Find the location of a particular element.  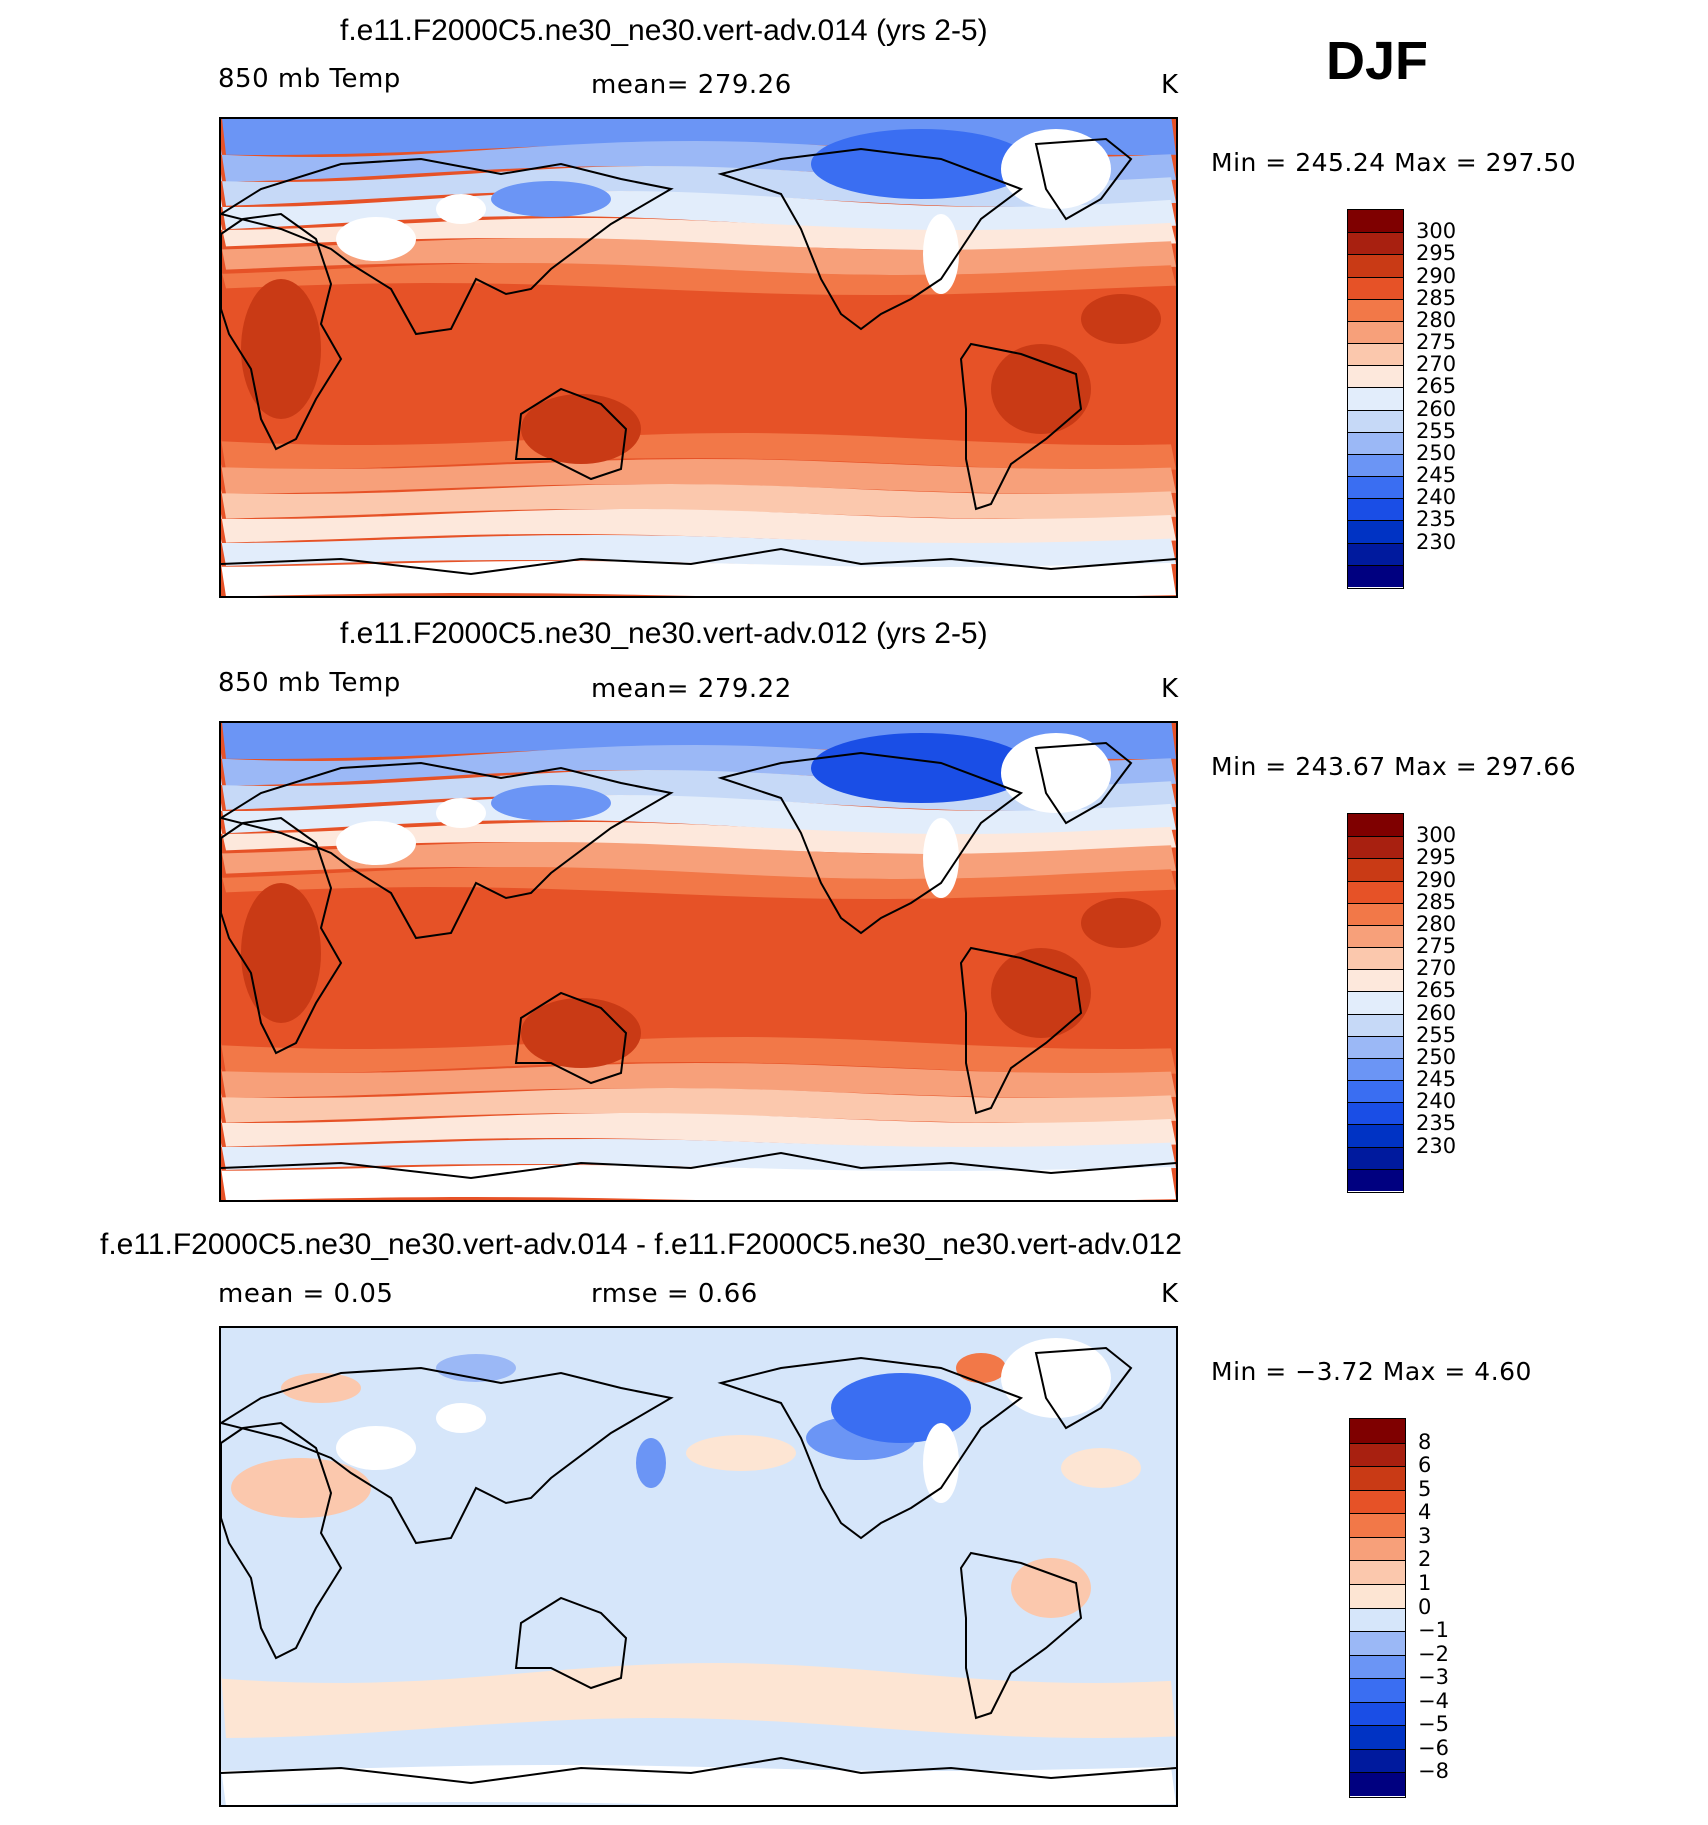

panel-1-variable-label: 850 mb Temp is located at coordinates (309, 79).